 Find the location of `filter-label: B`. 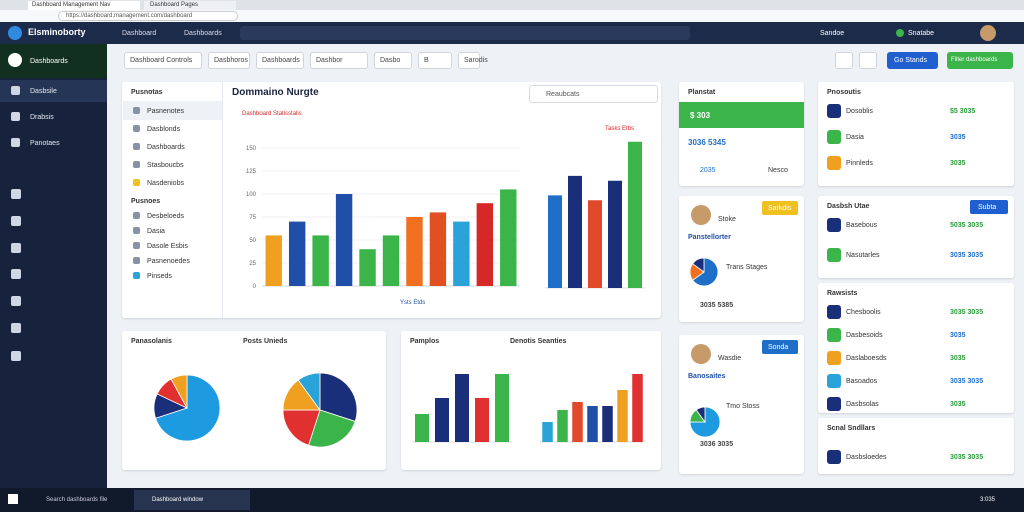

filter-label: B is located at coordinates (426, 60).